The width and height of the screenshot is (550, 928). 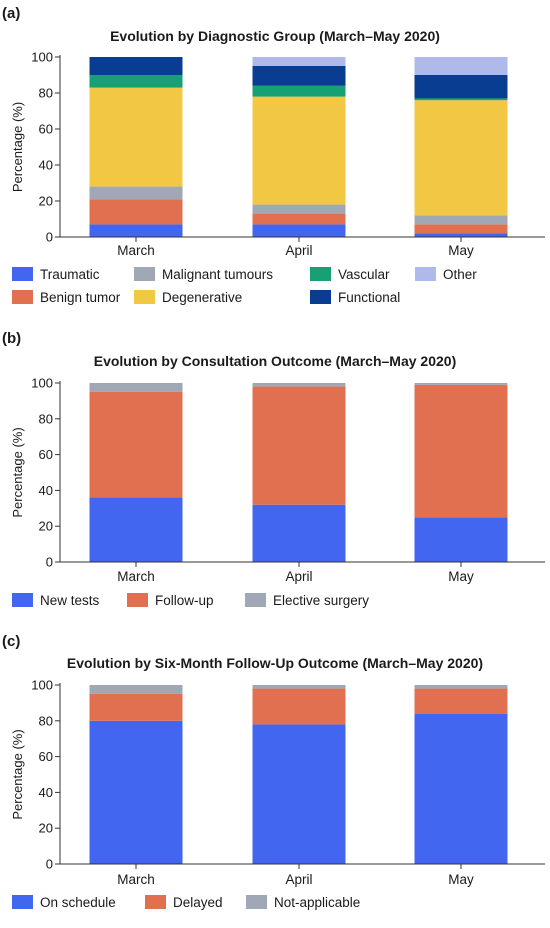 What do you see at coordinates (461, 788) in the screenshot?
I see `chart-3-bar-may-on-schedule` at bounding box center [461, 788].